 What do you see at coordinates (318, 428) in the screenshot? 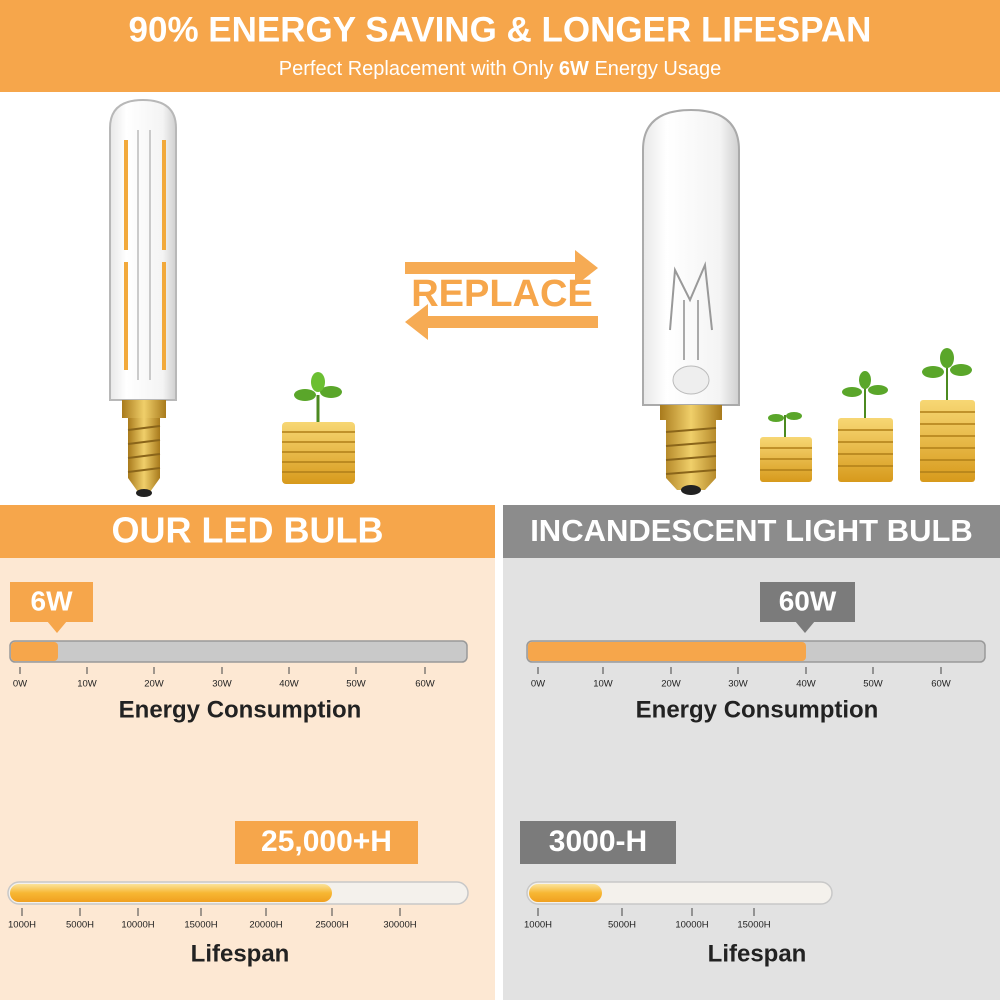
I see `coin-stack-image` at bounding box center [318, 428].